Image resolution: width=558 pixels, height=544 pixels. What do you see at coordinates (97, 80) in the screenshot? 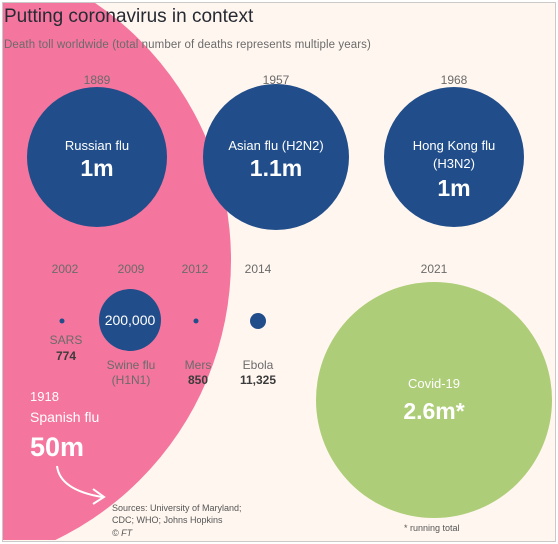
I see `year-label-1889: 1889` at bounding box center [97, 80].